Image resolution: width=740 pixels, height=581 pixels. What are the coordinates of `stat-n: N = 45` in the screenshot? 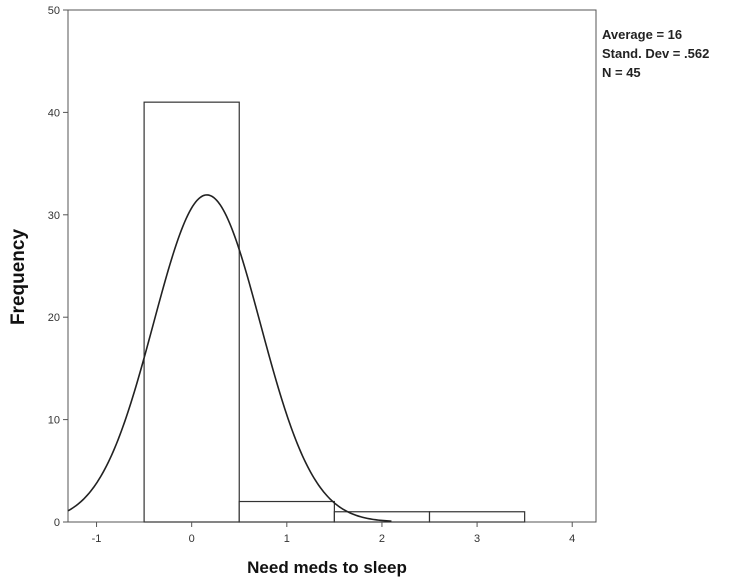 It's located at (621, 72).